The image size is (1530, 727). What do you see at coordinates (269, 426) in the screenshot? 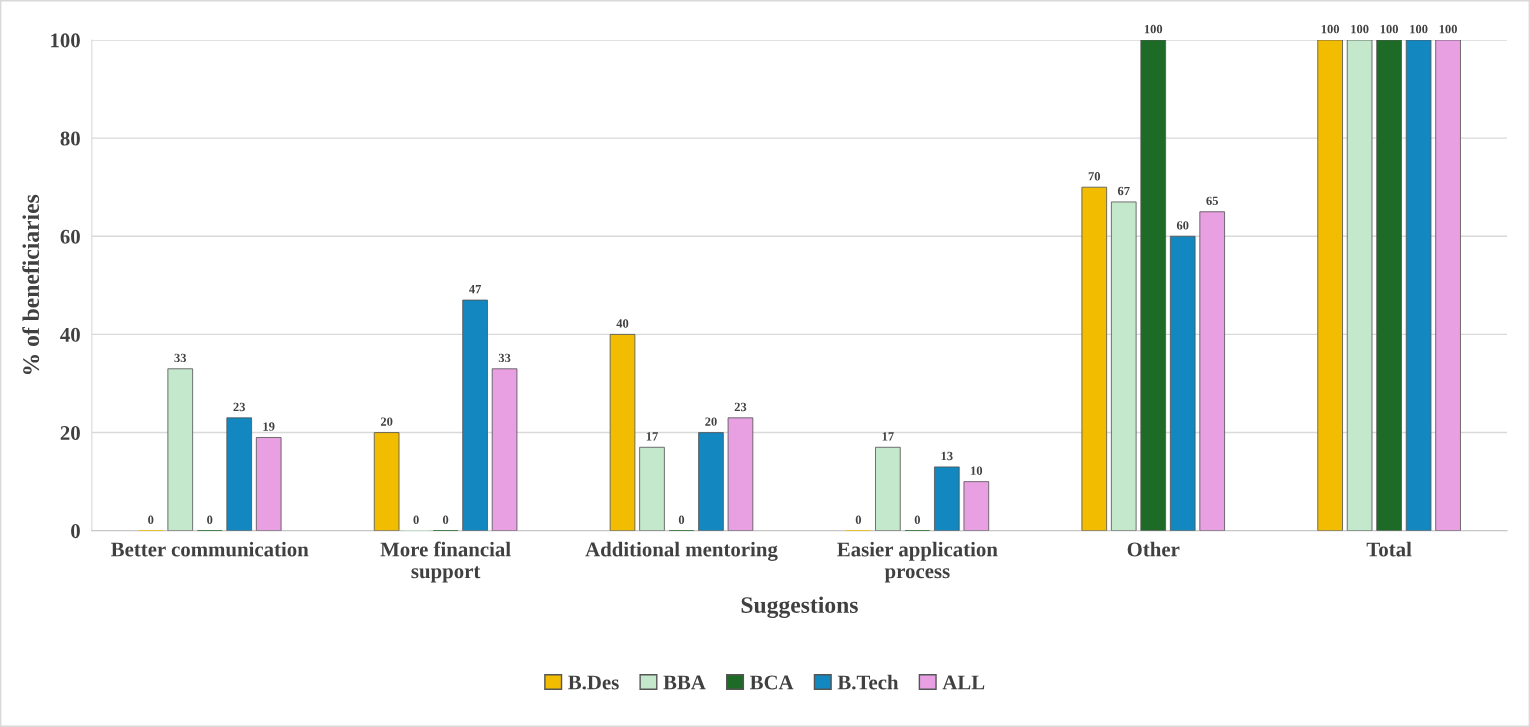
I see `data-label: 19` at bounding box center [269, 426].